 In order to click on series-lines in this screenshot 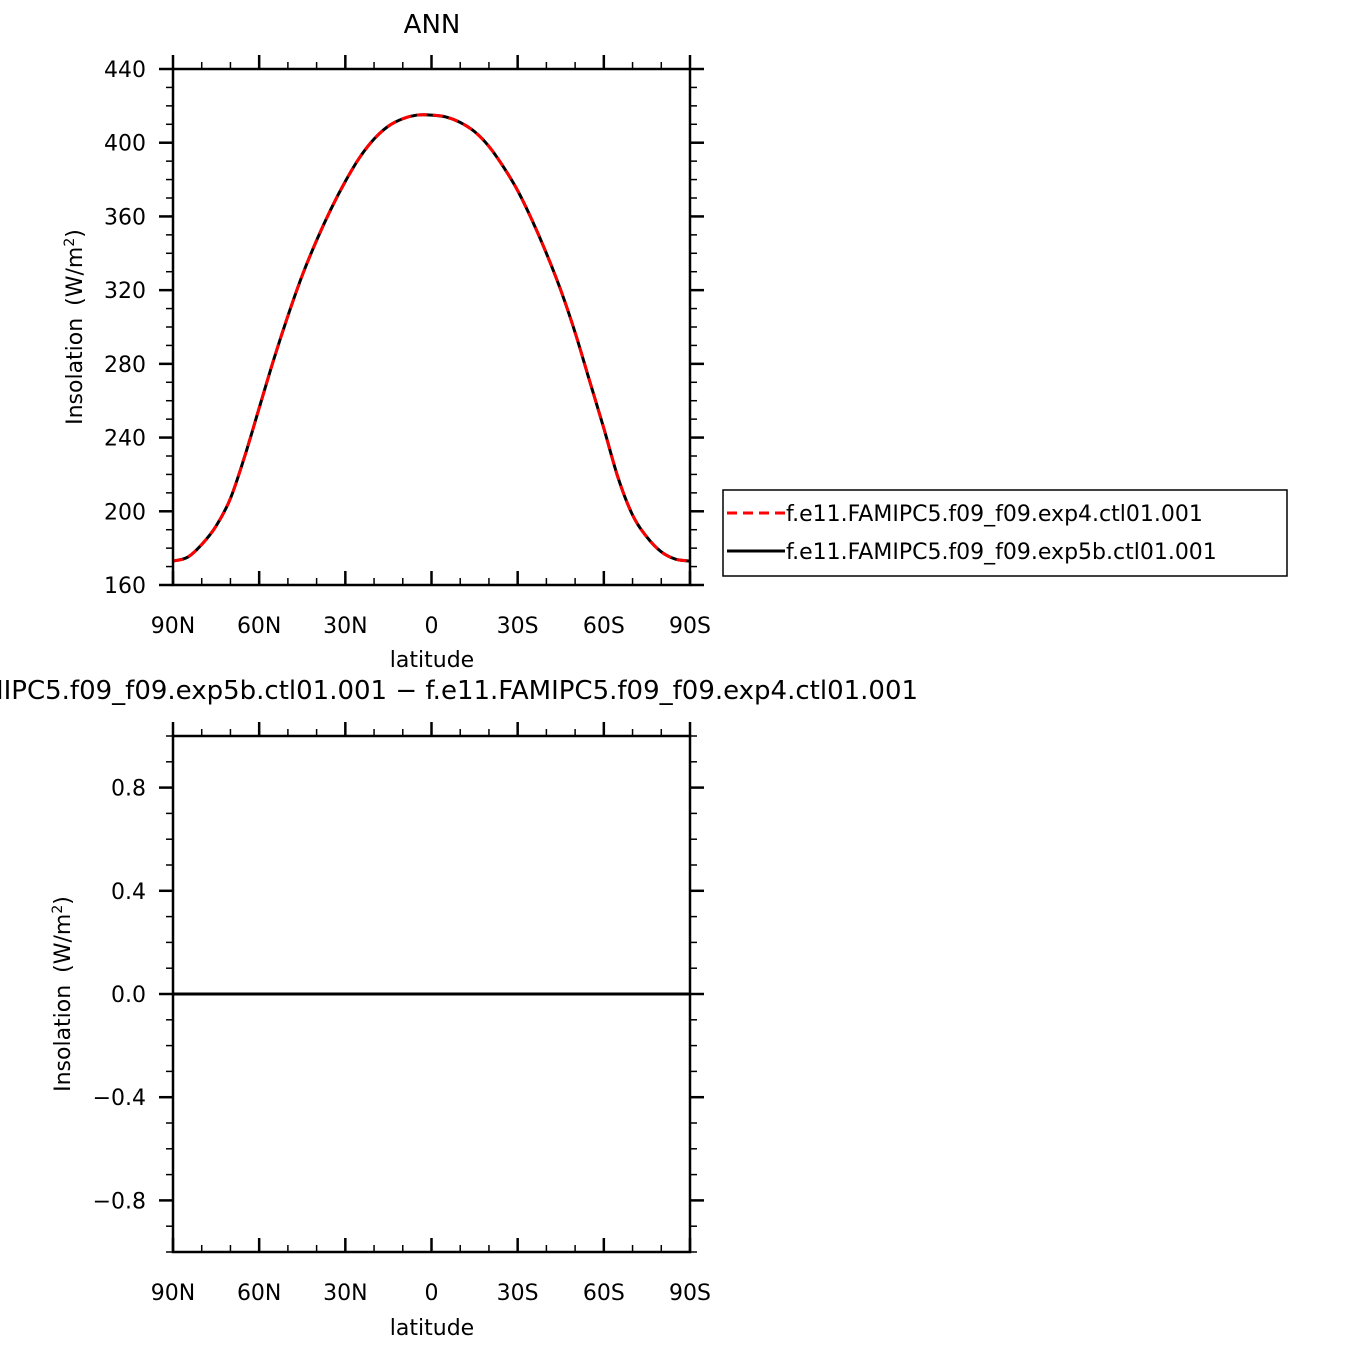, I will do `click(431, 338)`.